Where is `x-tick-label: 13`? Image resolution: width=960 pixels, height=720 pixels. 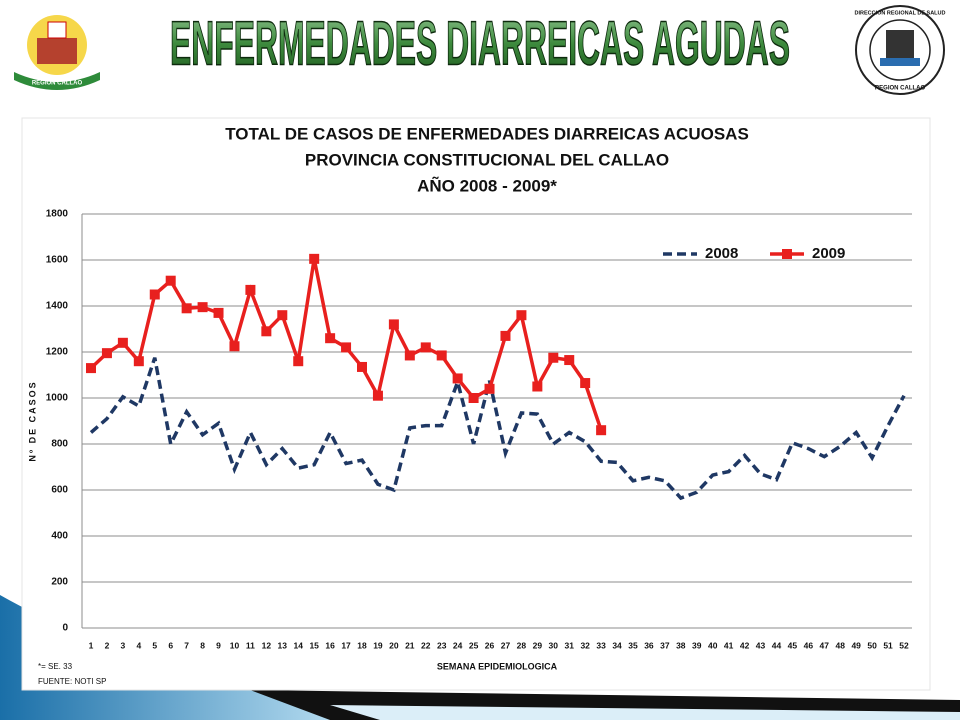
x-tick-label: 13 is located at coordinates (283, 645).